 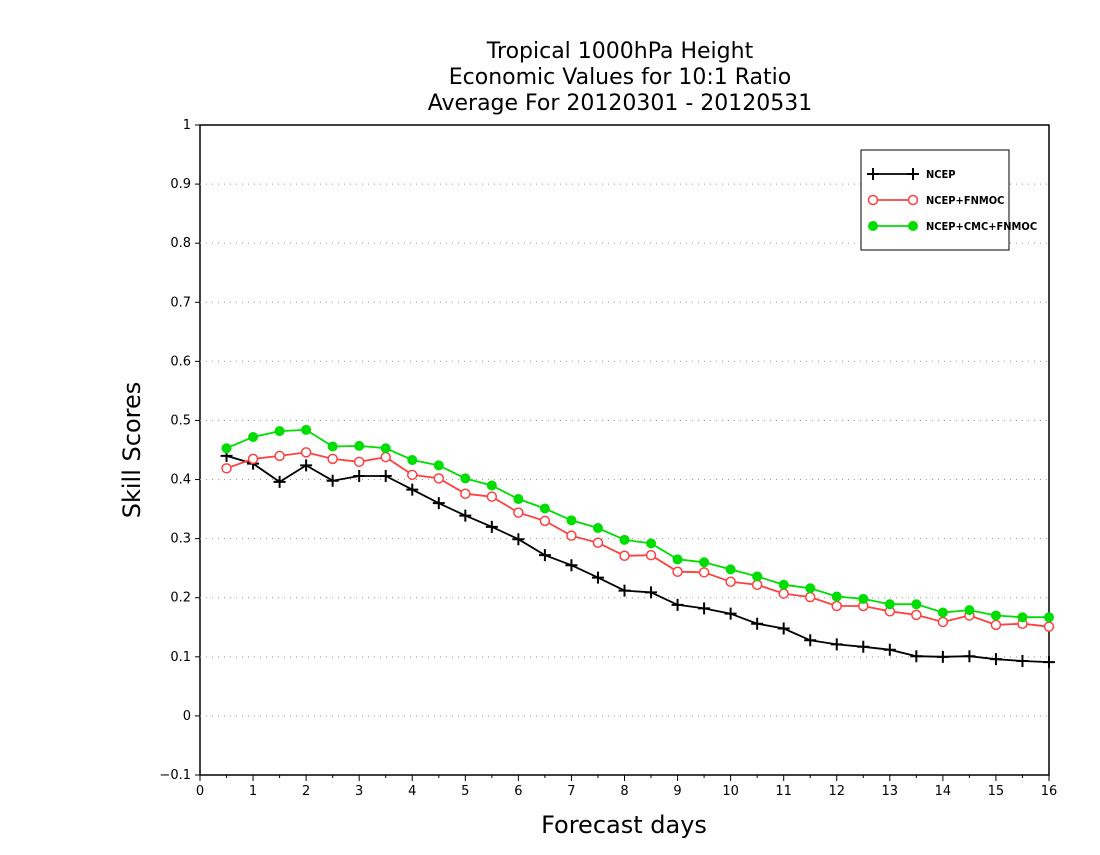 I want to click on x-tick-label: 6, so click(x=518, y=791).